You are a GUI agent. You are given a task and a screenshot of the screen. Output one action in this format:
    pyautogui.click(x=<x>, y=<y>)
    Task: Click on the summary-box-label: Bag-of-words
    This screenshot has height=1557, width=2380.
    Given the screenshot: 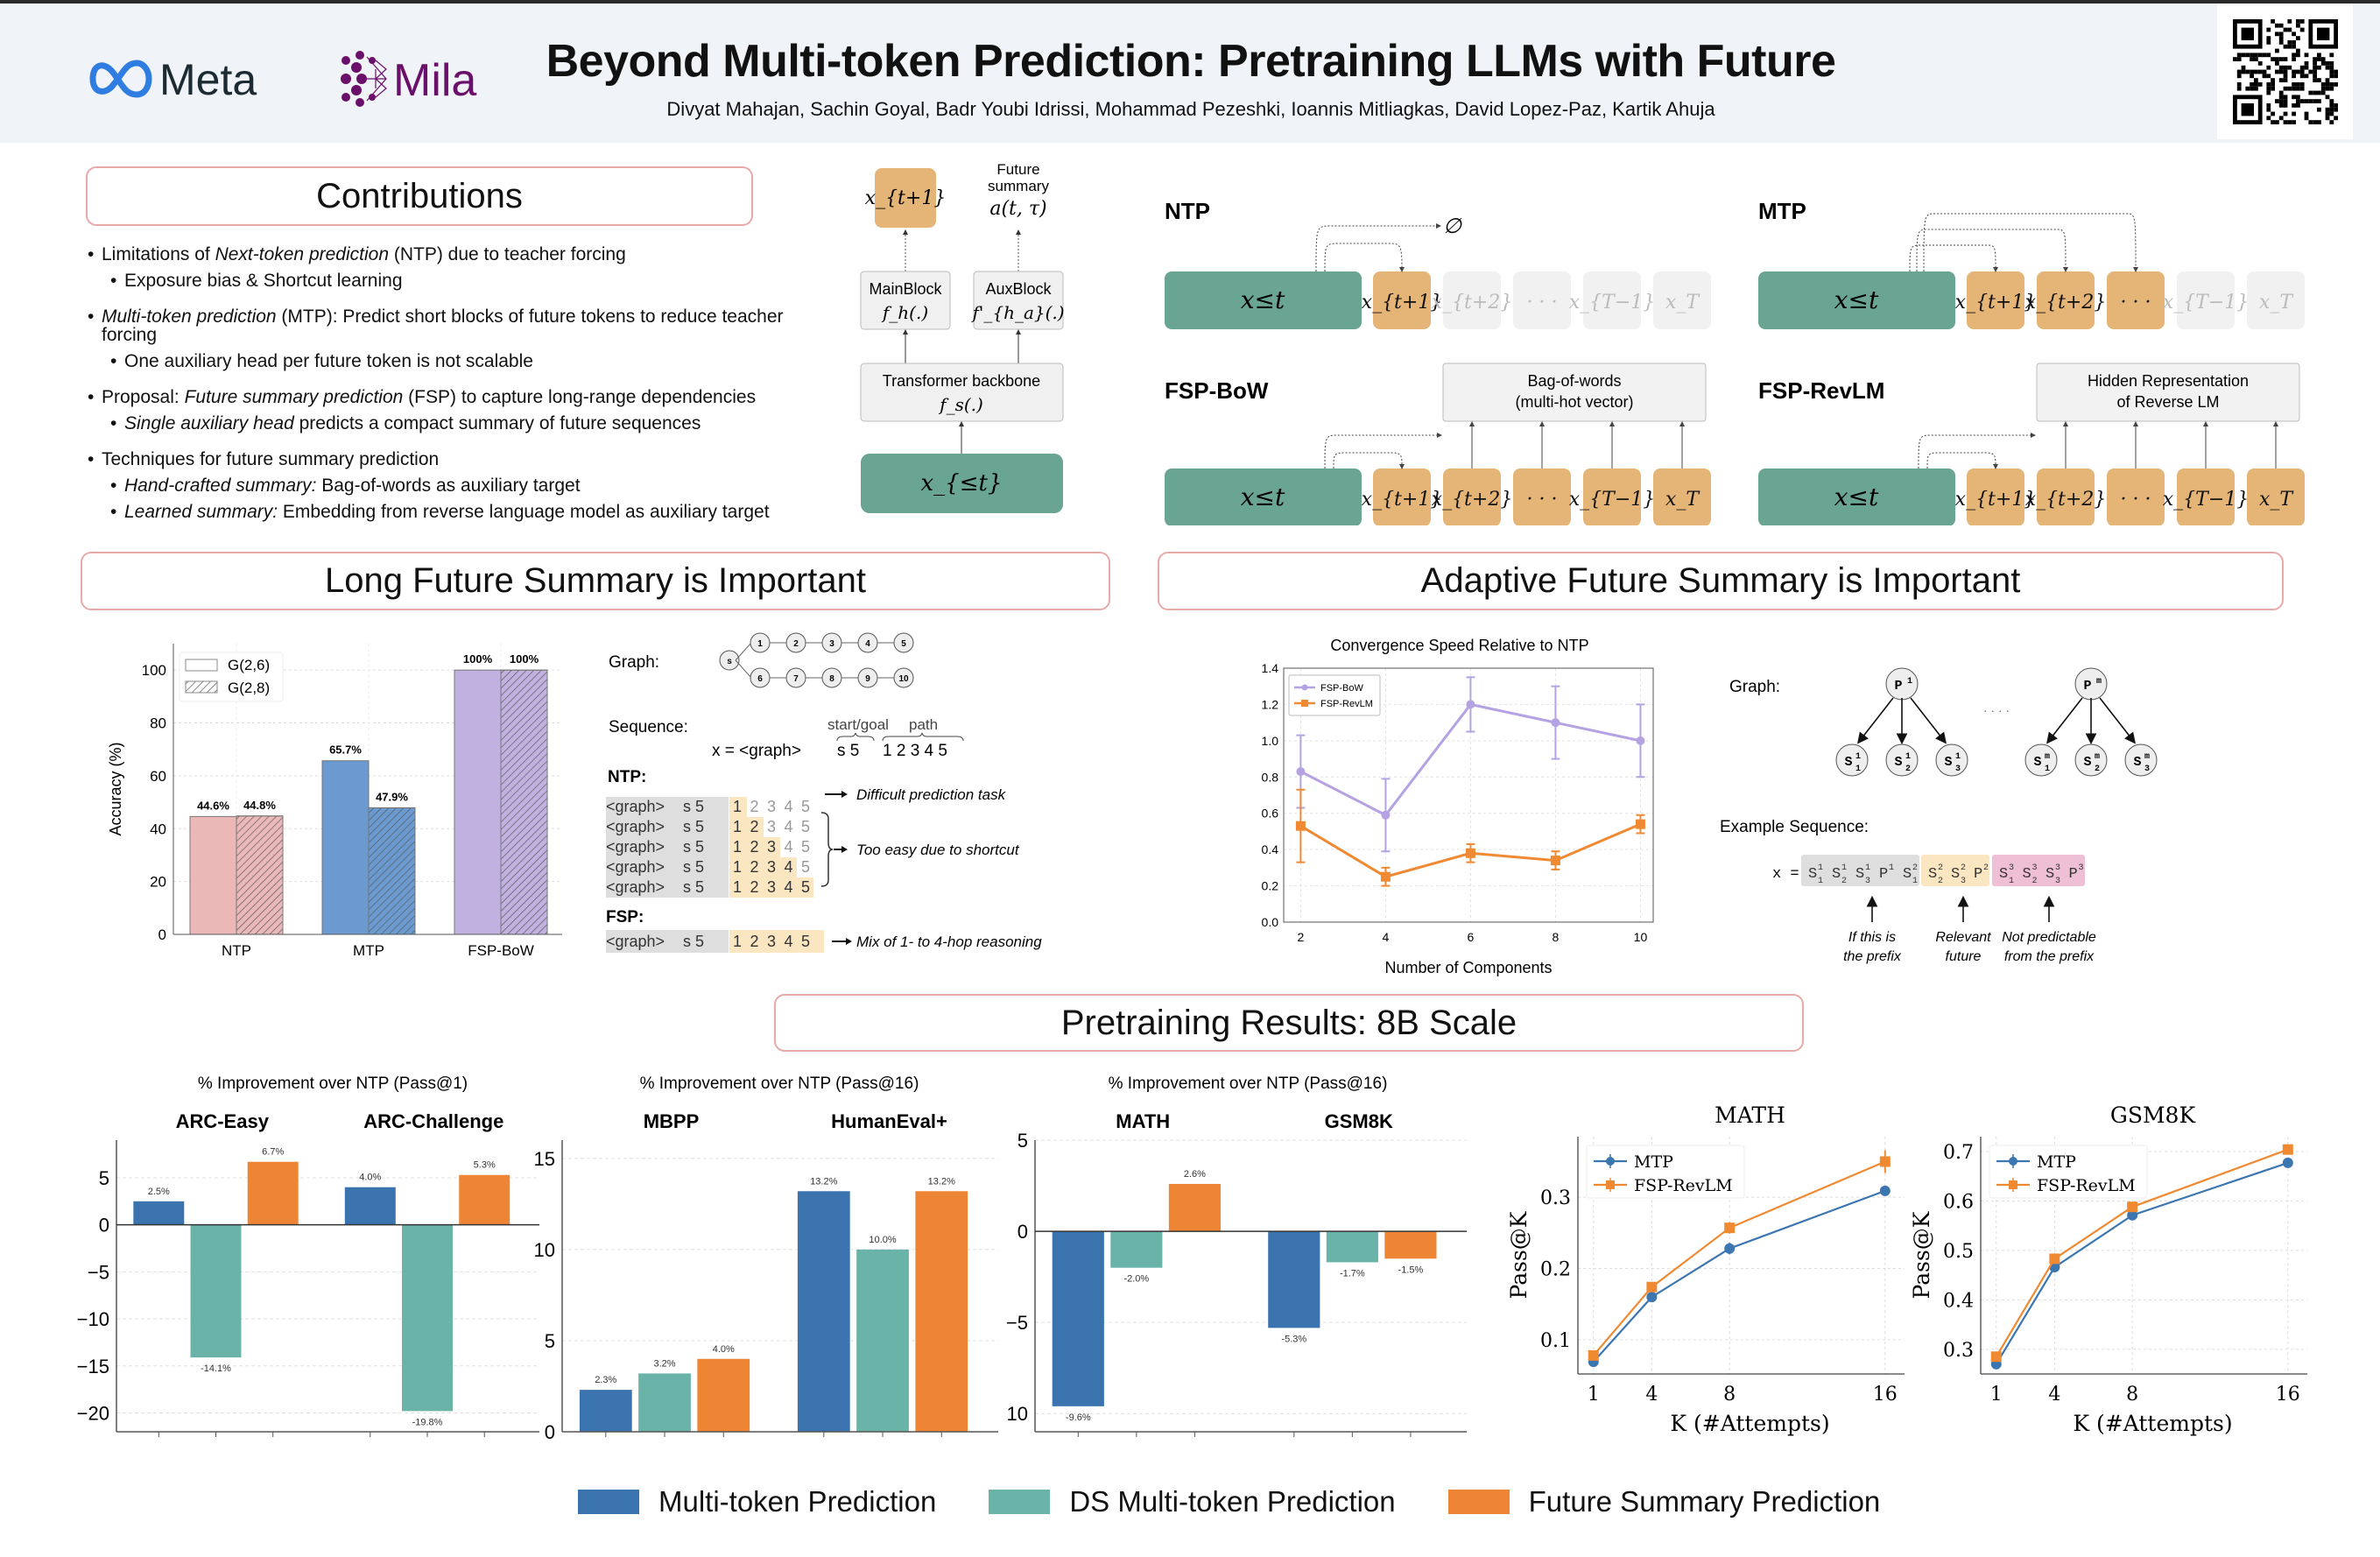 What is the action you would take?
    pyautogui.click(x=1574, y=381)
    